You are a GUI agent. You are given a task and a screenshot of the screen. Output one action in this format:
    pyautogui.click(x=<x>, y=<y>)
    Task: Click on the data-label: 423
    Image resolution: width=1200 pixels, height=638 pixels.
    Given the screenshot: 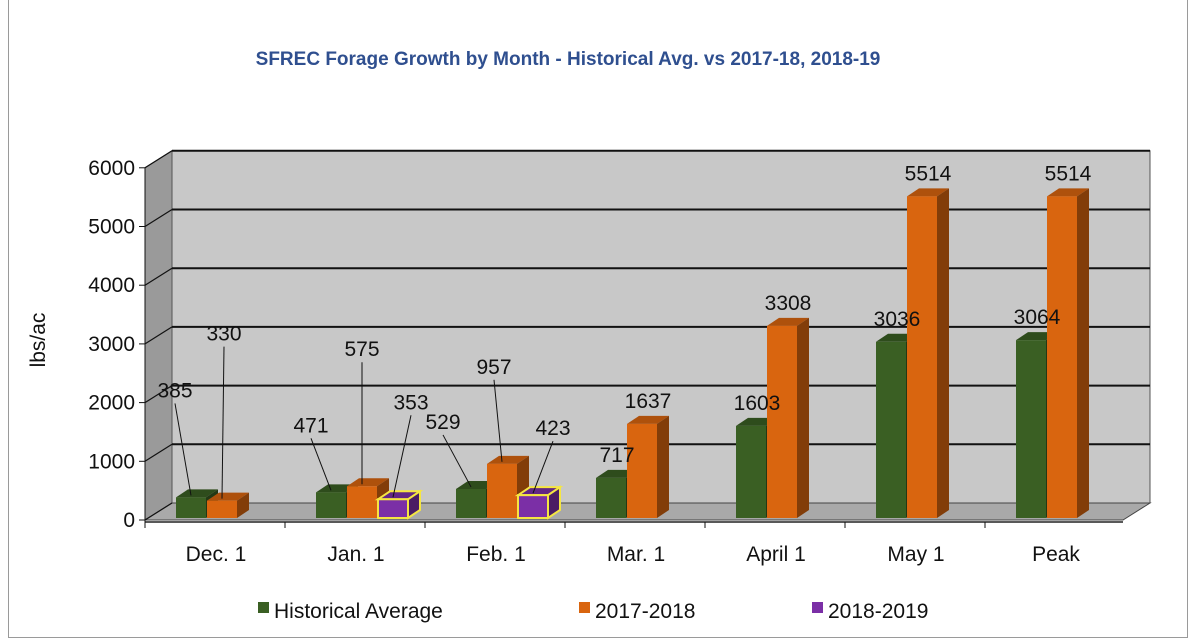 What is the action you would take?
    pyautogui.click(x=552, y=428)
    